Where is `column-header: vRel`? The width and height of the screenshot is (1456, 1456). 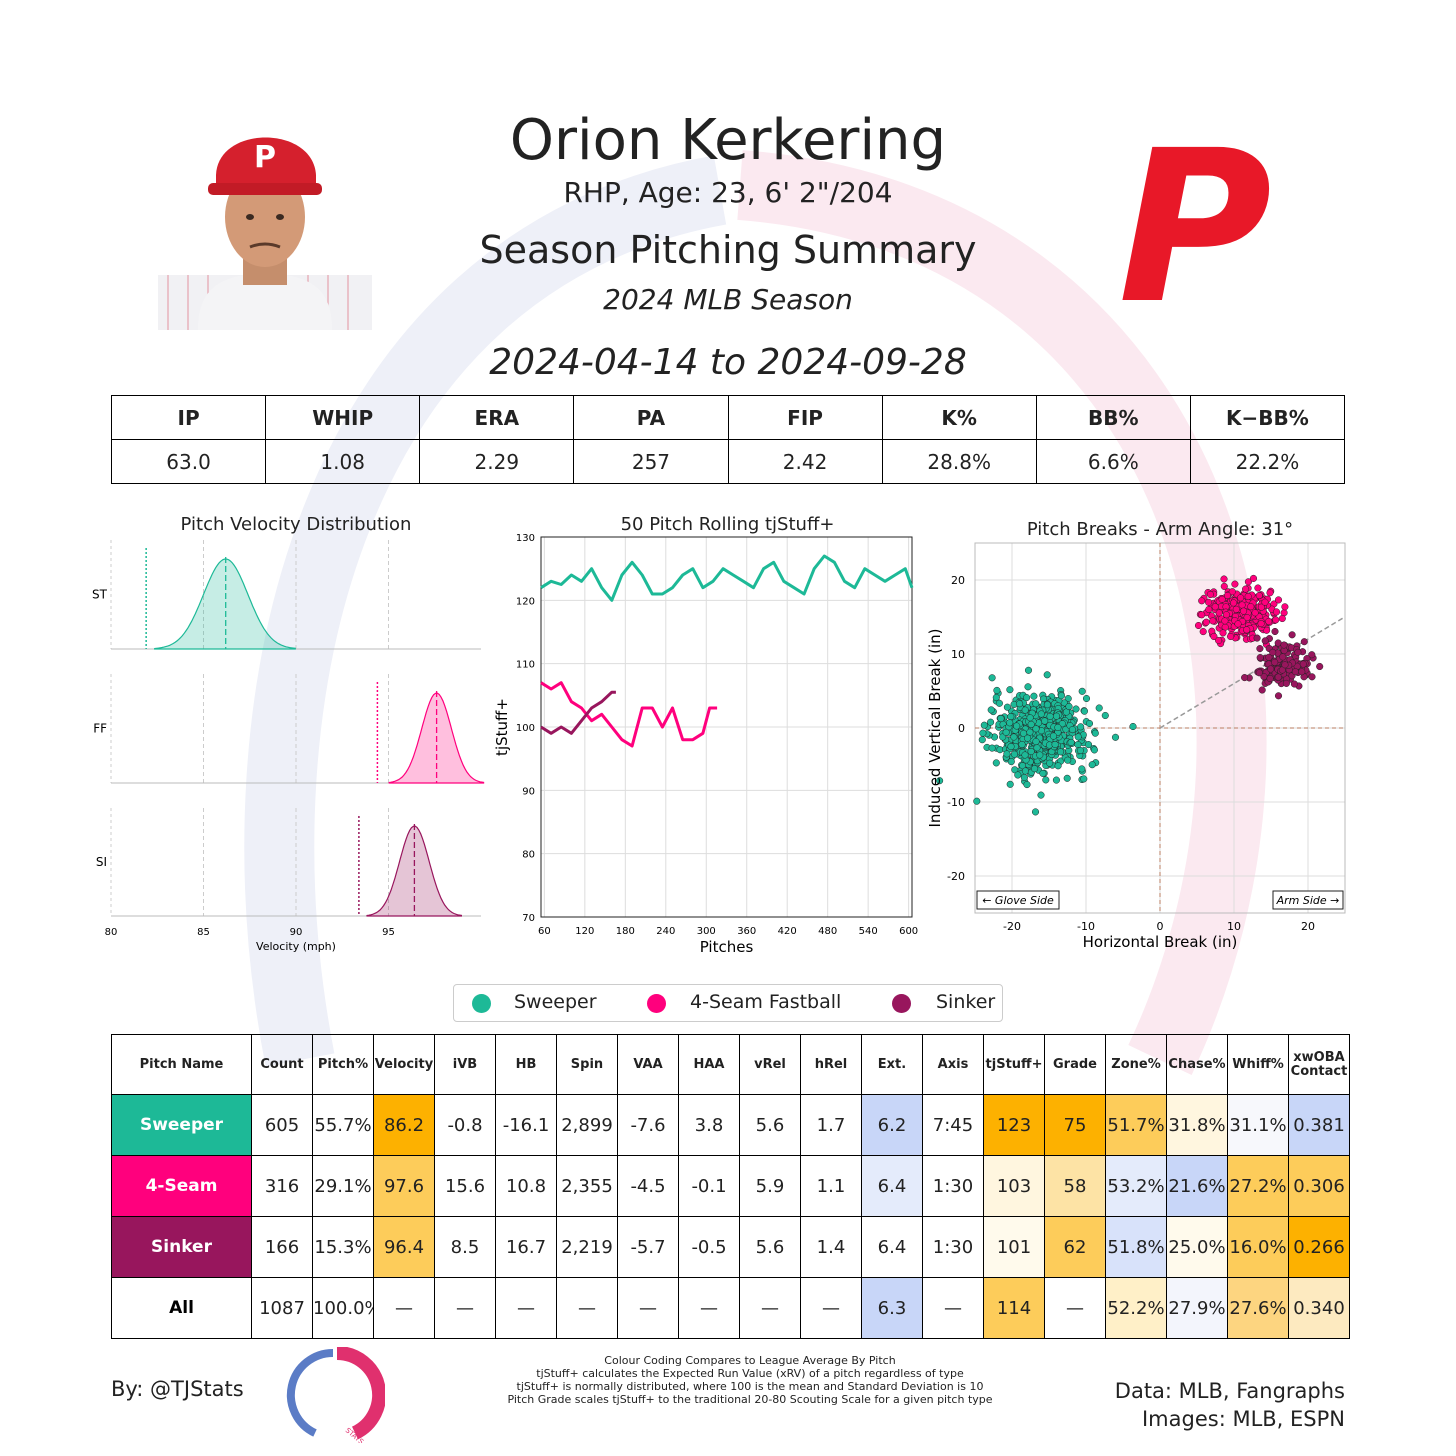 column-header: vRel is located at coordinates (770, 1064).